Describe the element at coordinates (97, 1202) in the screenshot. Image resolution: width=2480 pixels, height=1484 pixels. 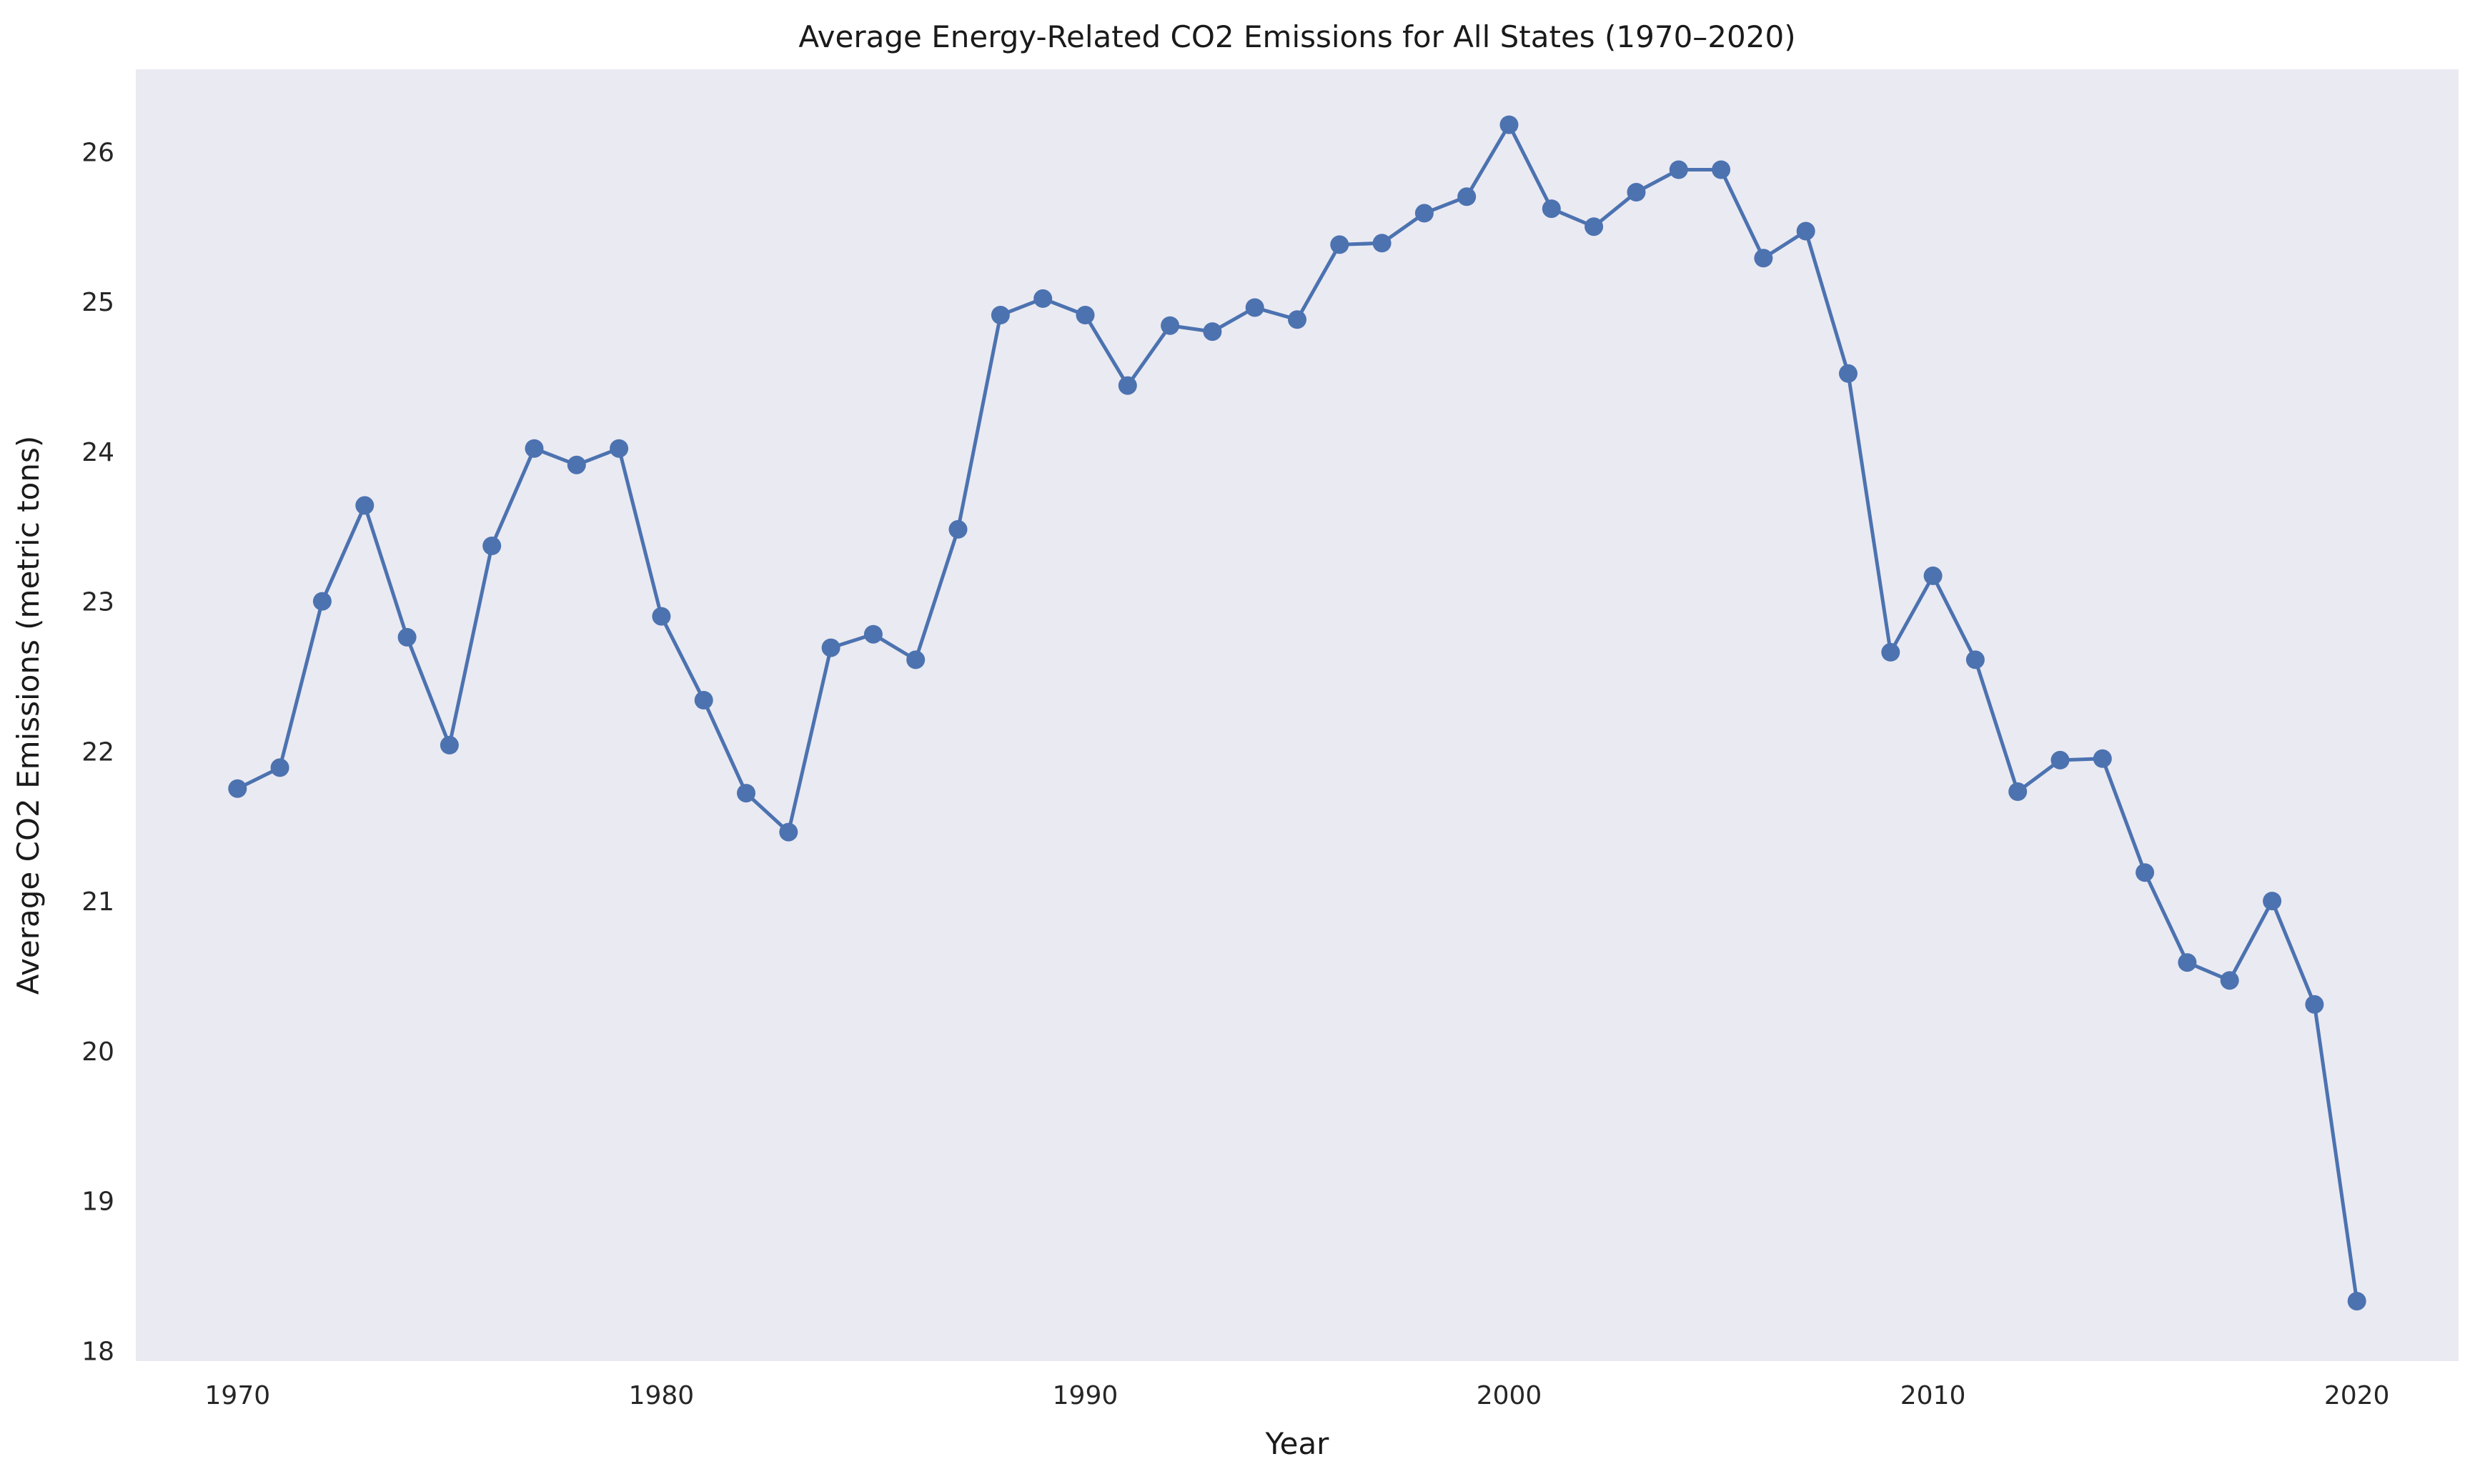
I see `y-tick-label: 19` at that location.